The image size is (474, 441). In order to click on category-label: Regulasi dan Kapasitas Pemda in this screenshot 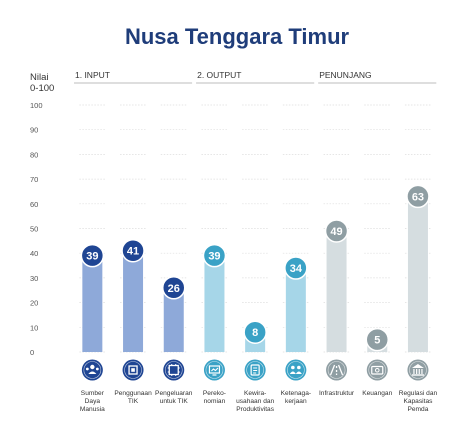, I will do `click(418, 401)`.